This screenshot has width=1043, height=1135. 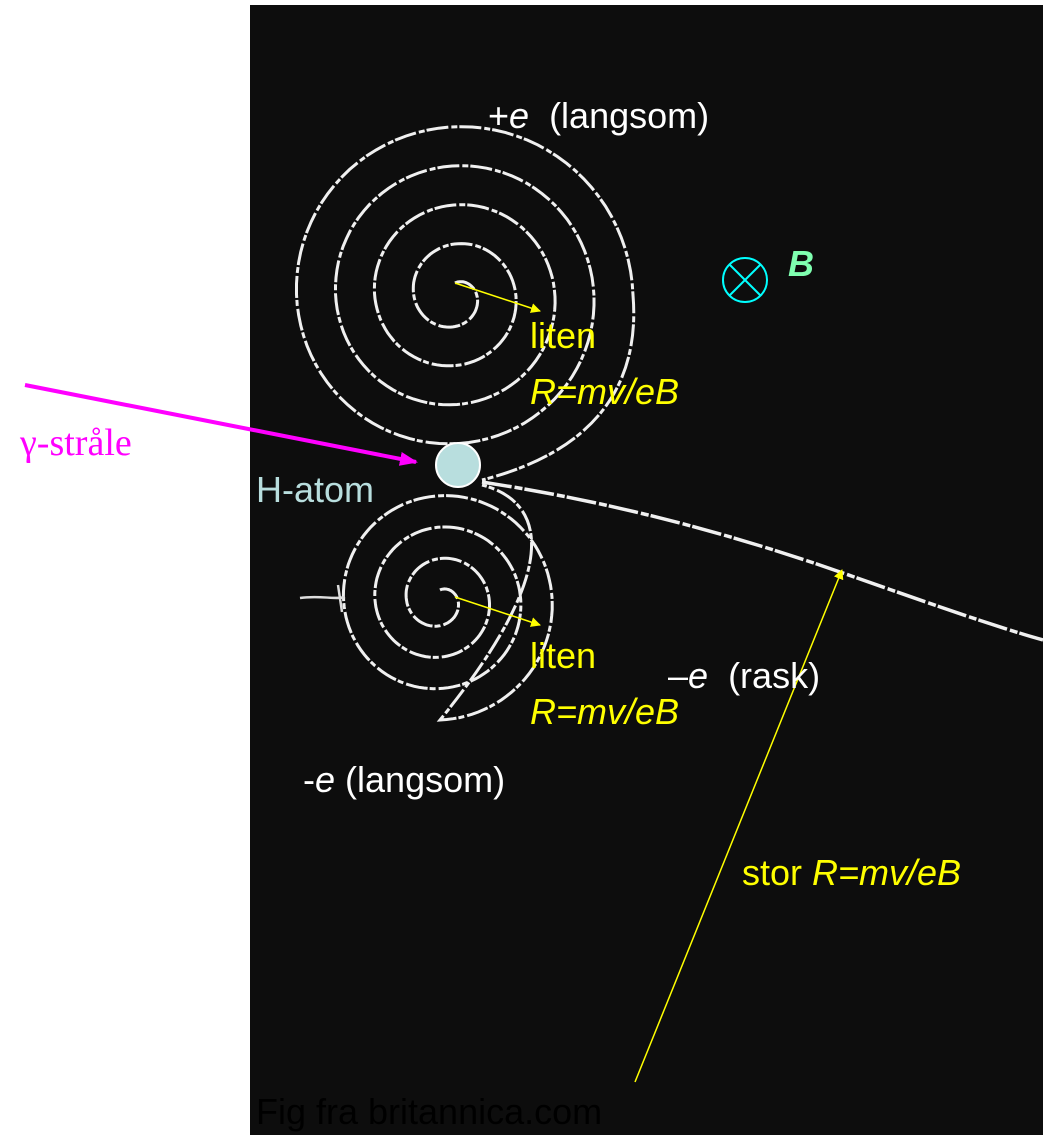 I want to click on sign: -, so click(x=309, y=779).